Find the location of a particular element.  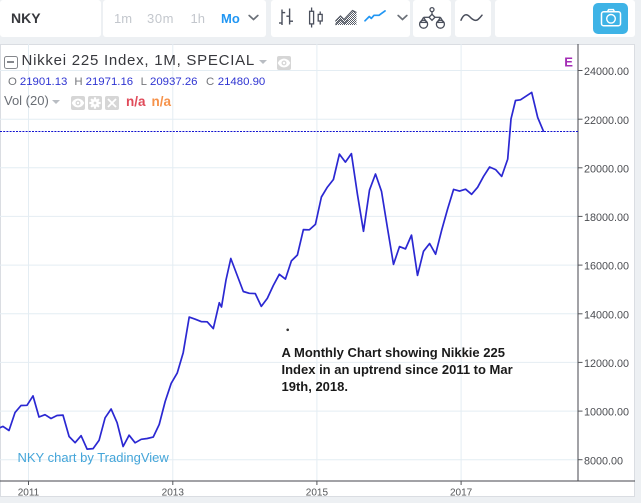

svg-text: 10000.00 is located at coordinates (606, 413).